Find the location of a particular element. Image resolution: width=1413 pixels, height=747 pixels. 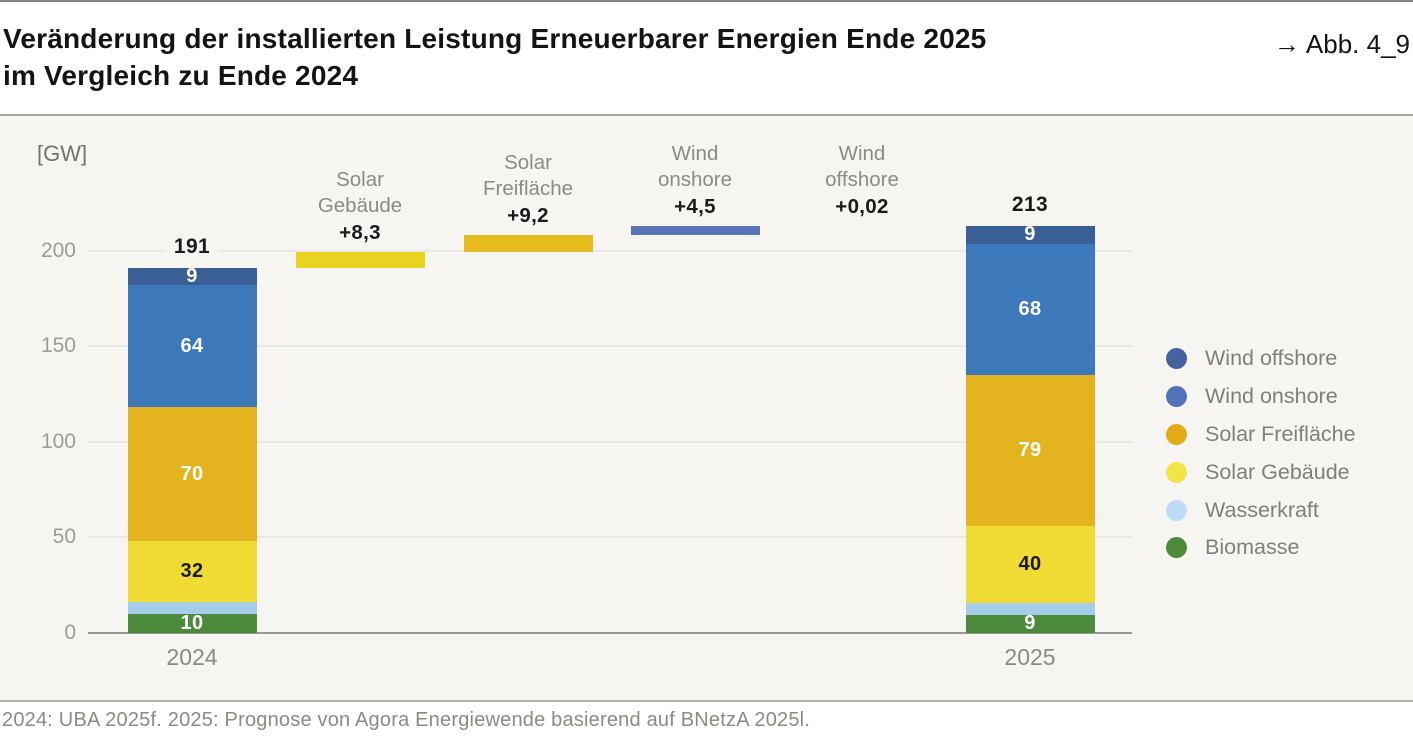

legend-label: Wind offshore is located at coordinates (1271, 358).